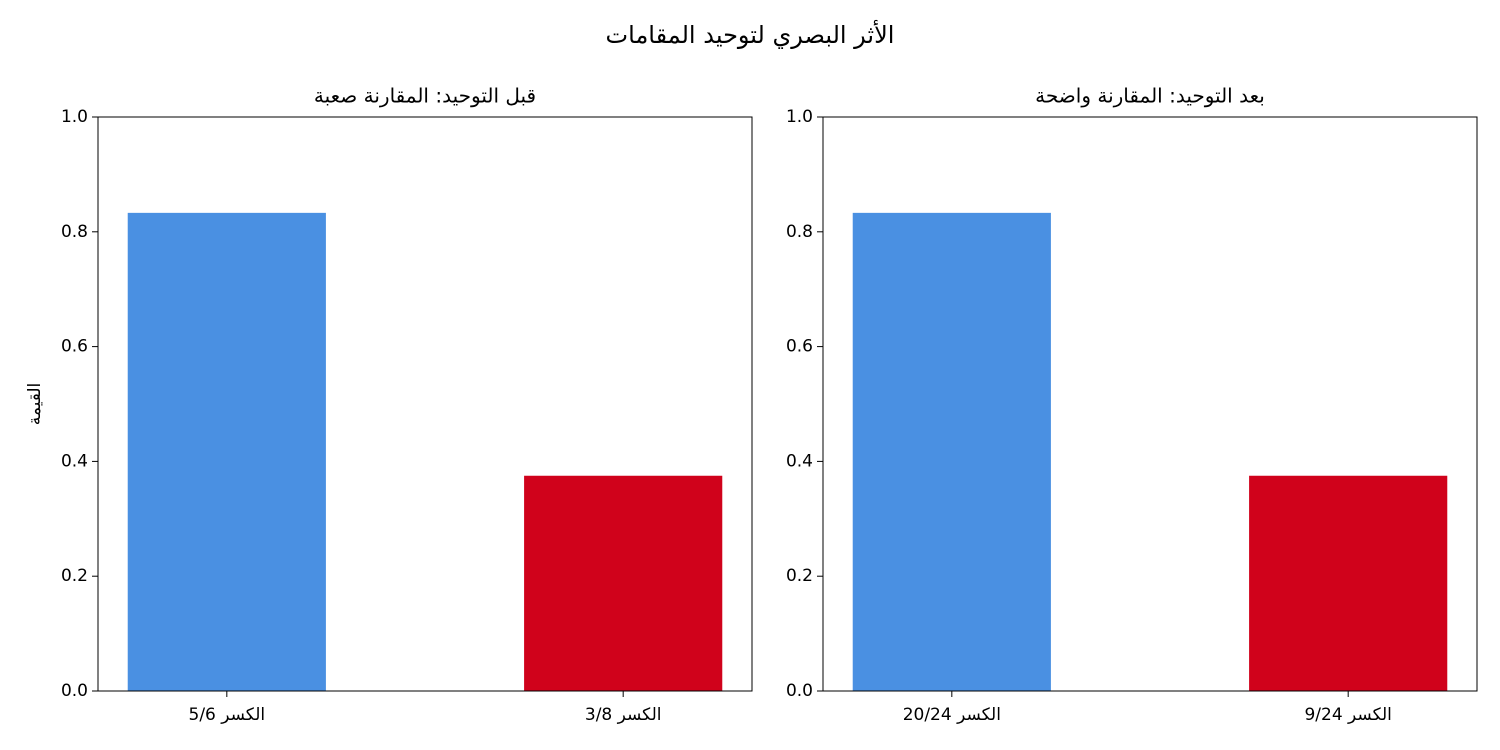 The image size is (1500, 750). I want to click on x-tick-label: الكسر 20/24, so click(952, 715).